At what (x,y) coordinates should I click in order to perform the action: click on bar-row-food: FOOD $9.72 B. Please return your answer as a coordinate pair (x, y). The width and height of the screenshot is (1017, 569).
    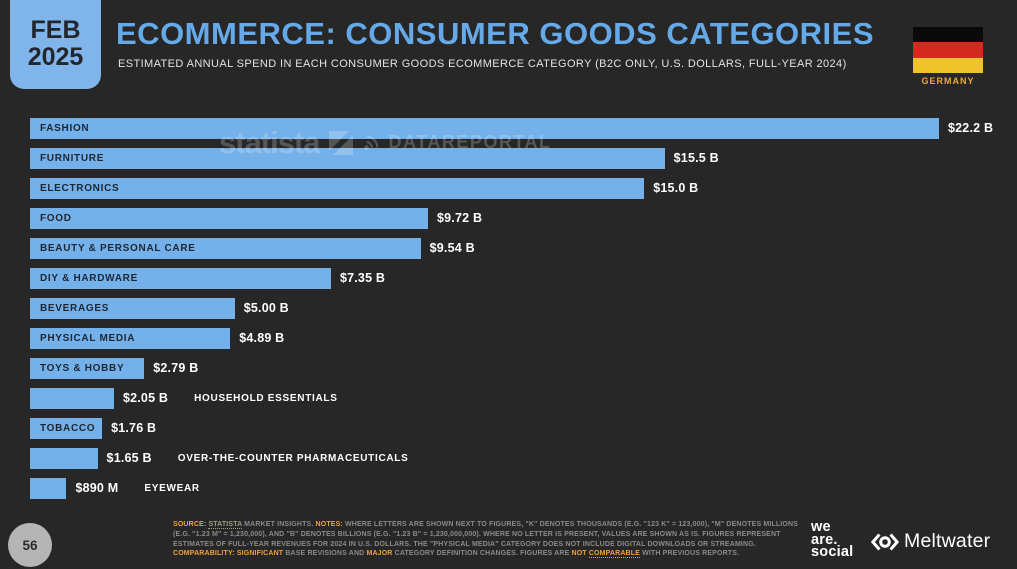
    Looking at the image, I should click on (511, 218).